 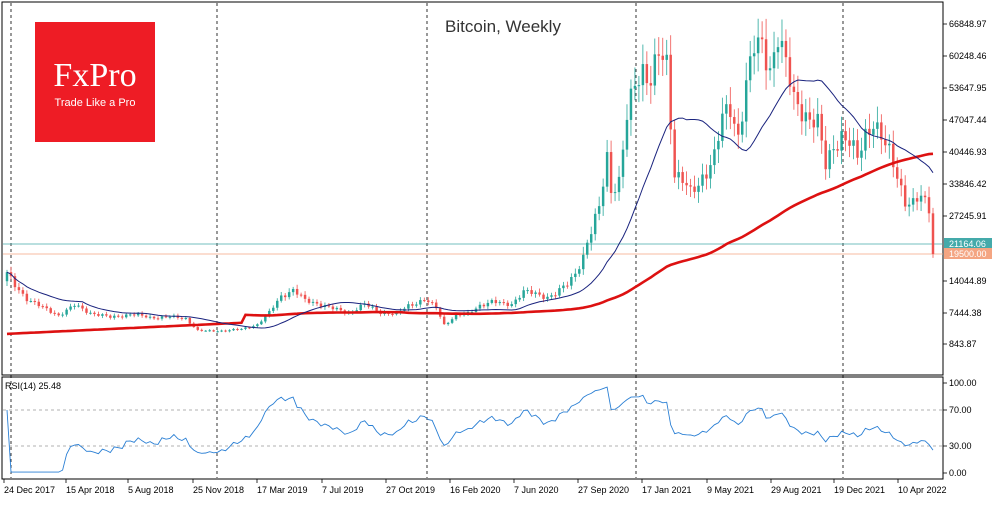 I want to click on price-tick-label: 33846.42, so click(x=968, y=184).